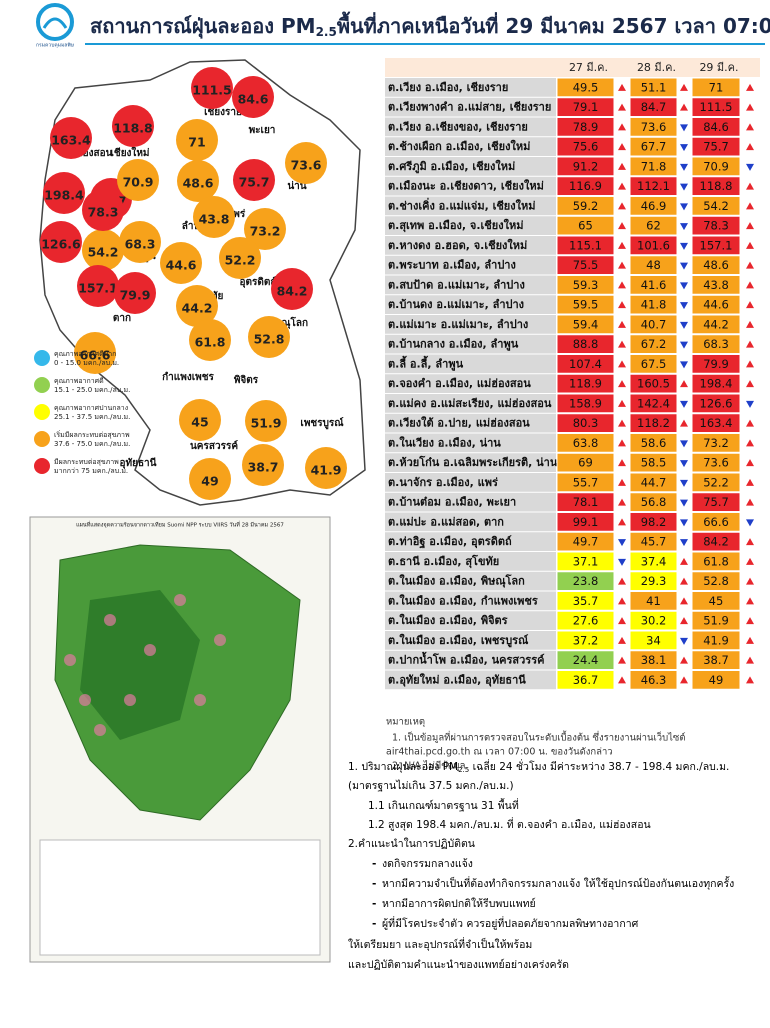 This screenshot has width=770, height=1028. Describe the element at coordinates (79, 381) in the screenshot. I see `legend-label: คุณภาพอากาศดี` at that location.